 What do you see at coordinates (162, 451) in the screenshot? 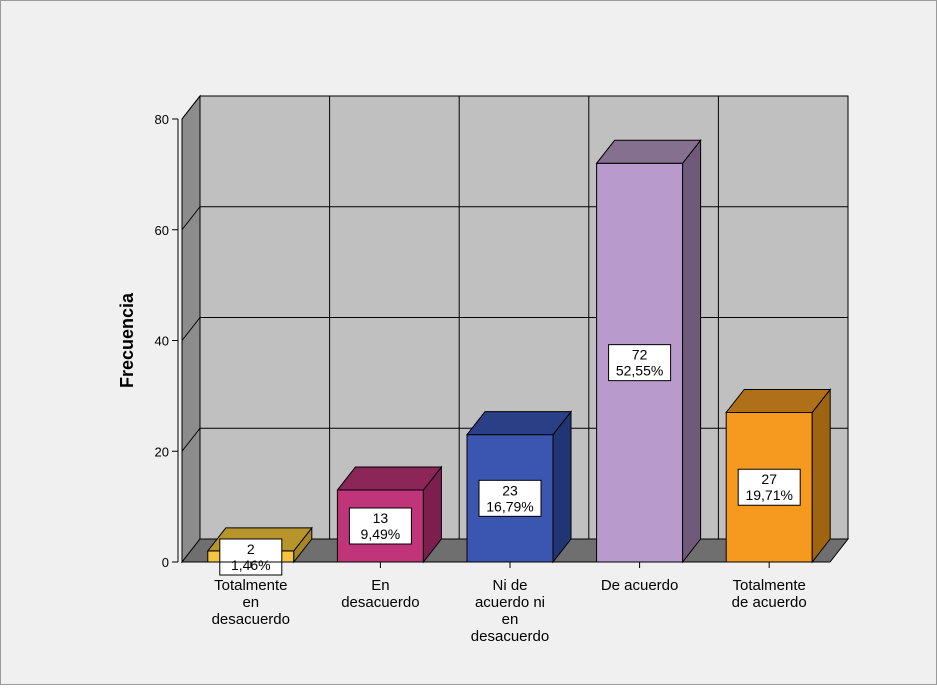
I see `y-tick-label: 20` at bounding box center [162, 451].